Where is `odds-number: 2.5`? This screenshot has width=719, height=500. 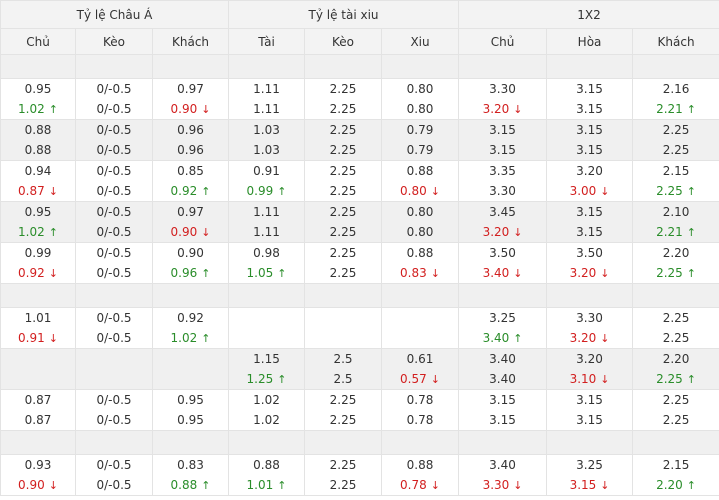 odds-number: 2.5 is located at coordinates (343, 359).